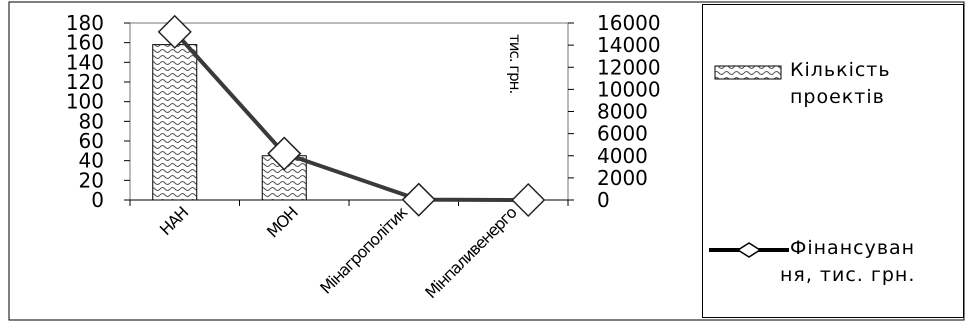 Image resolution: width=968 pixels, height=323 pixels. I want to click on left-axis-tick-label: 160, so click(85, 43).